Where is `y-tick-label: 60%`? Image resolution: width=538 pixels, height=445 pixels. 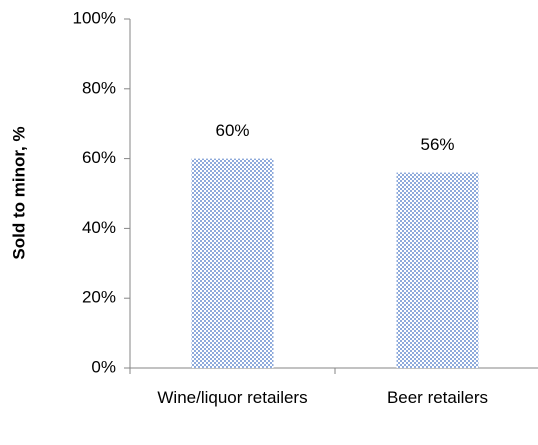
y-tick-label: 60% is located at coordinates (99, 157).